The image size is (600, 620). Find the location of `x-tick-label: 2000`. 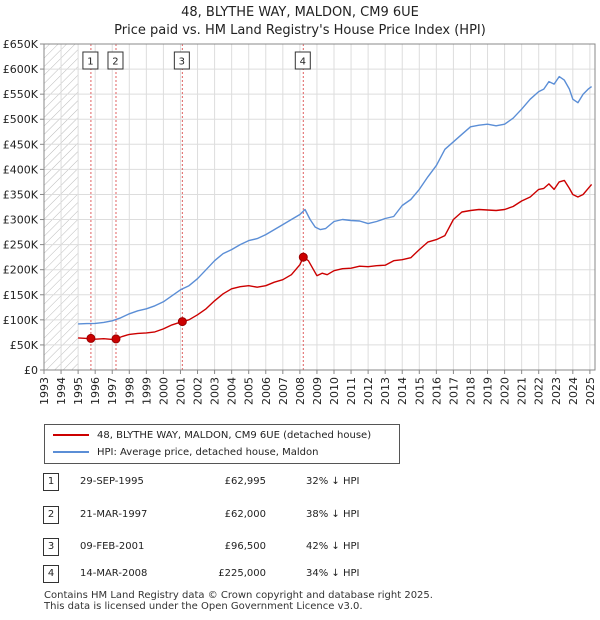

x-tick-label: 2000 is located at coordinates (163, 391).